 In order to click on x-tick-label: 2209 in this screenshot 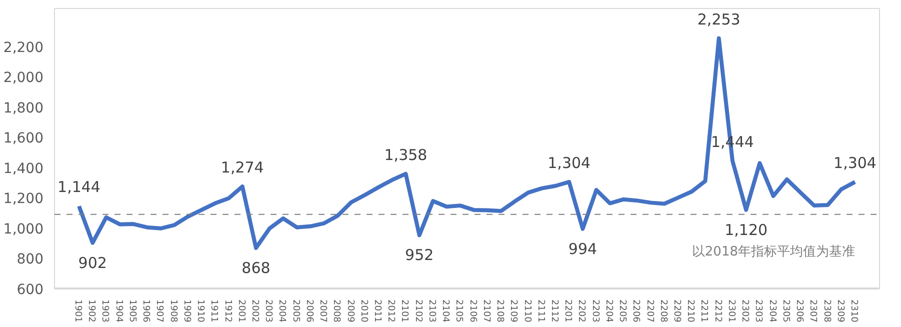, I will do `click(677, 311)`.